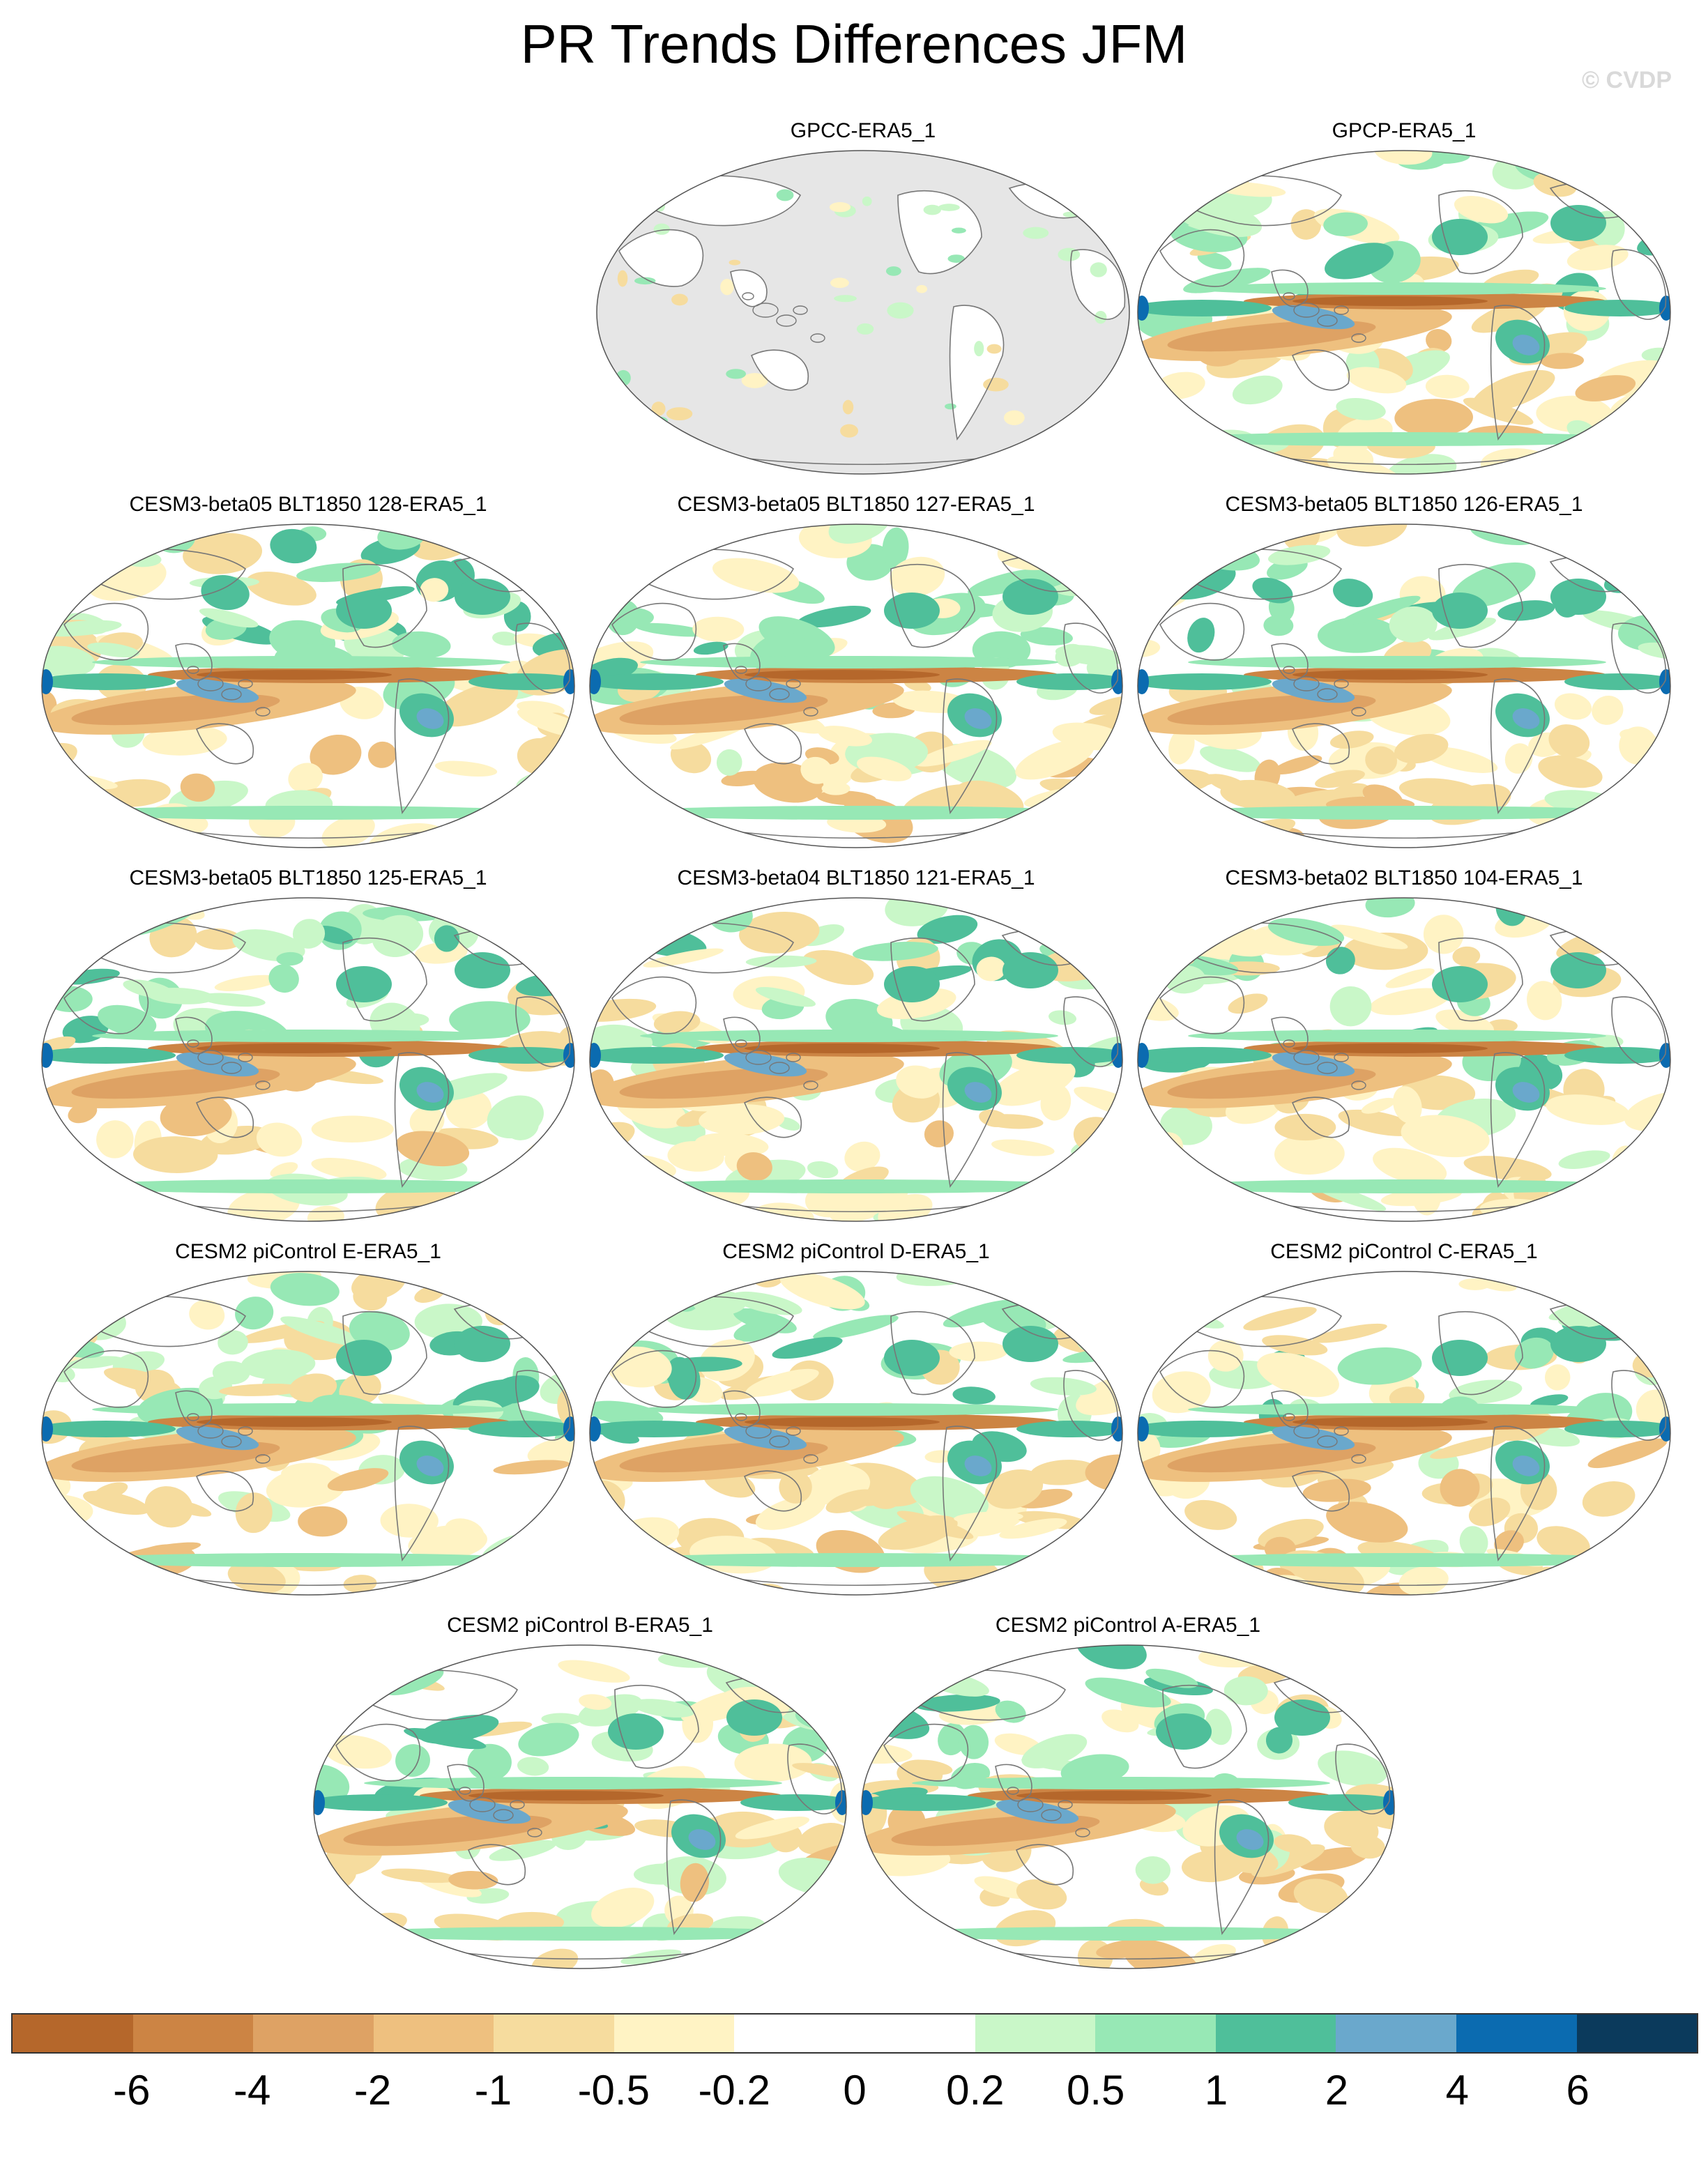 This screenshot has height=2163, width=1708. Describe the element at coordinates (1128, 1626) in the screenshot. I see `panel-title: CESM2 piControl A-ERA5_1` at that location.